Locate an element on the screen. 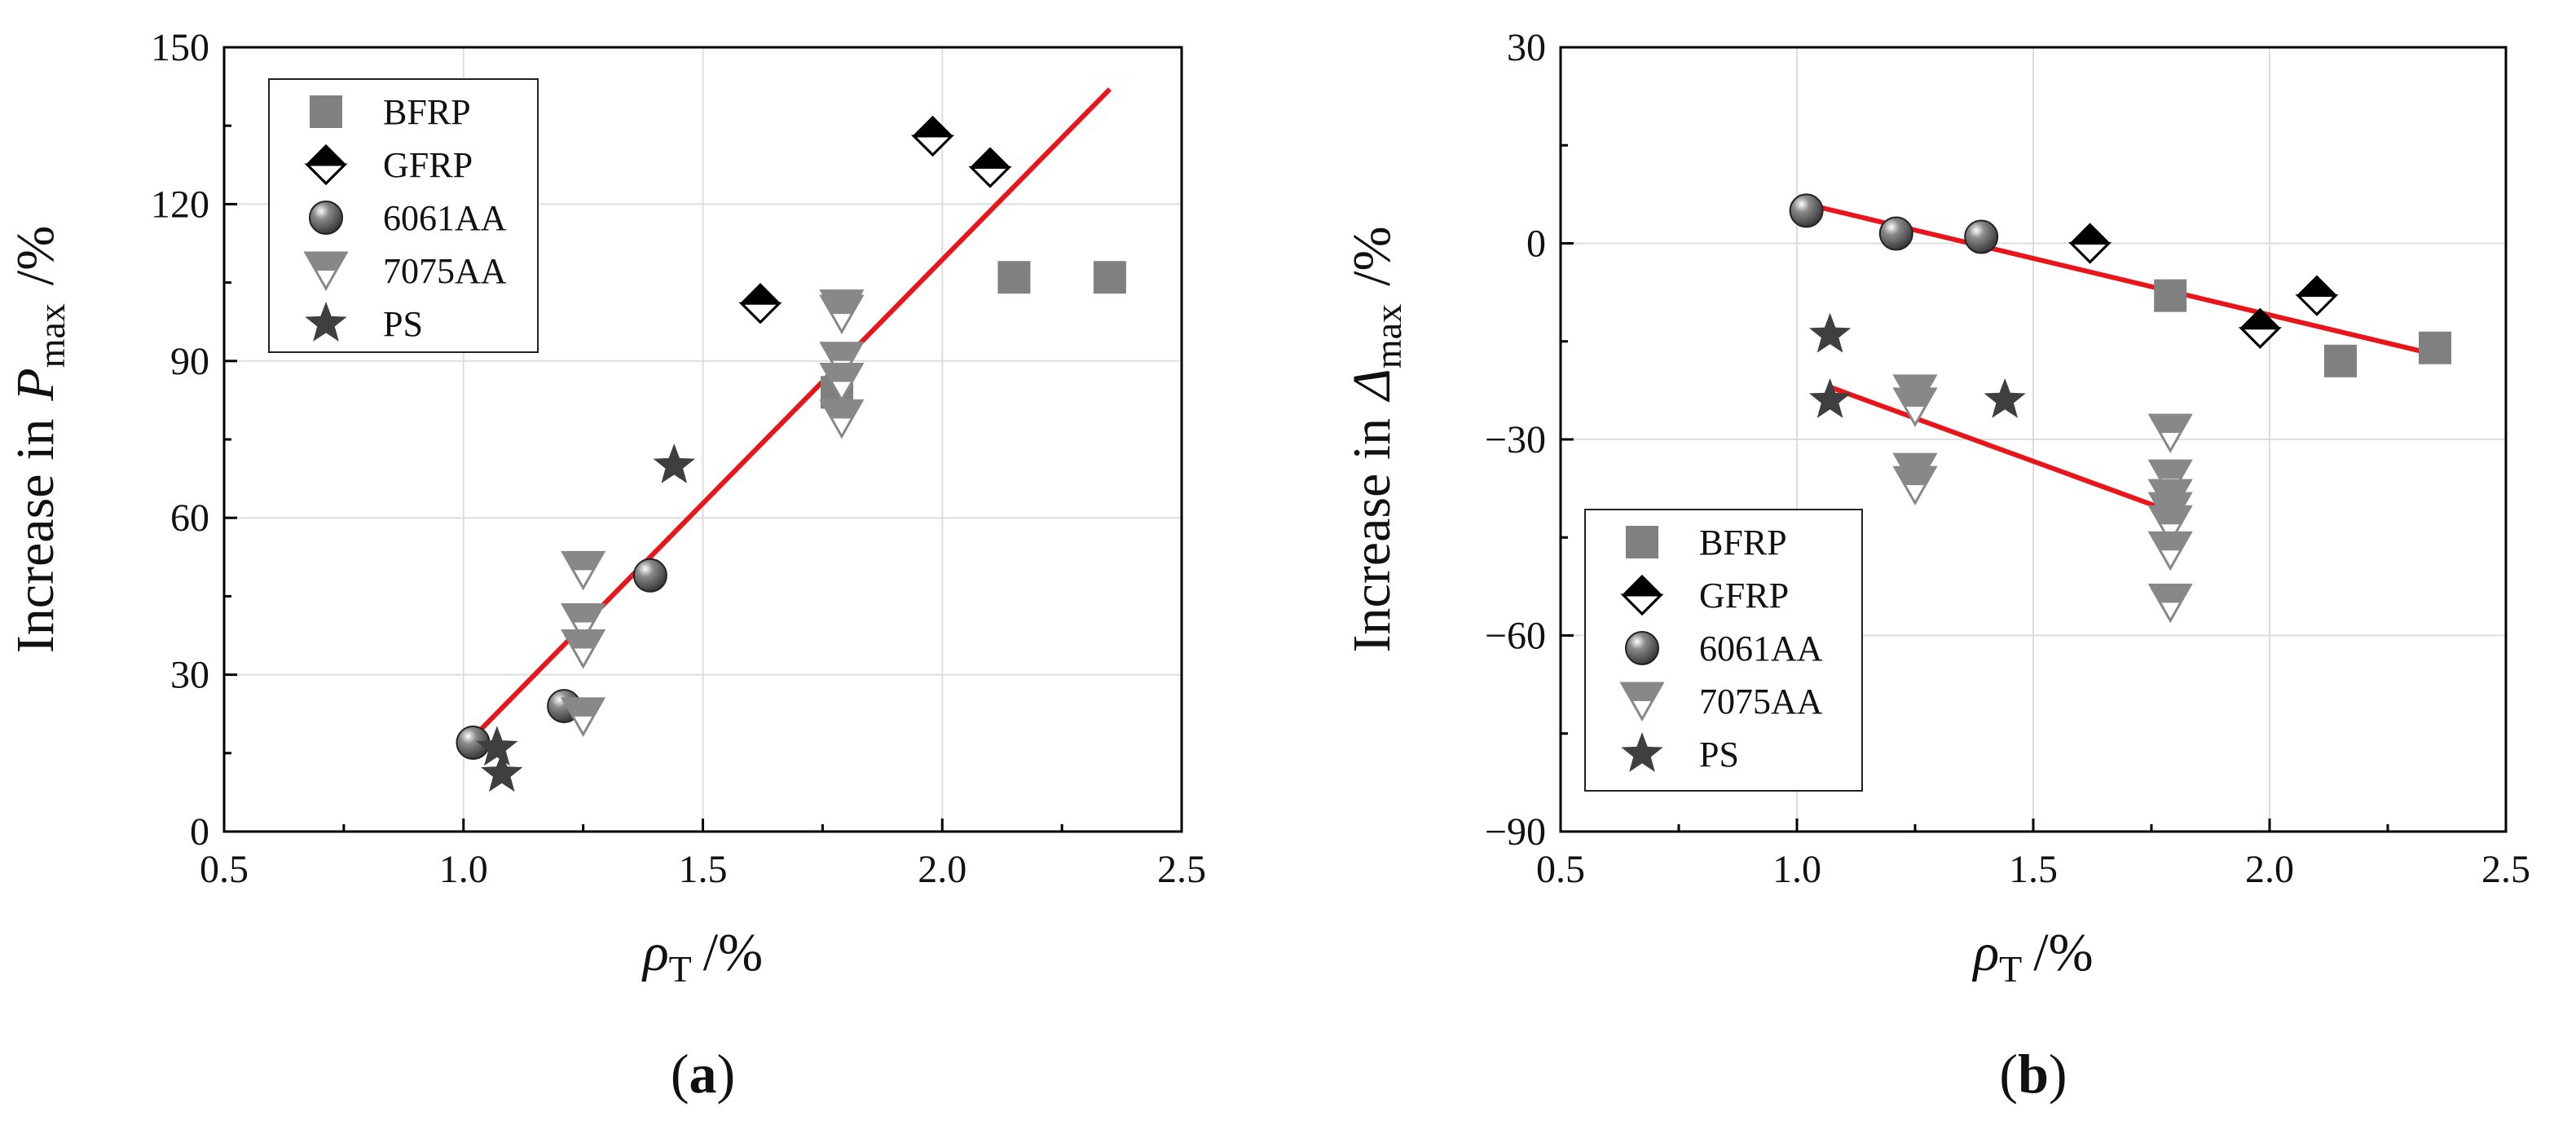 The image size is (2576, 1134). y-tick-label: −60 is located at coordinates (1515, 636).